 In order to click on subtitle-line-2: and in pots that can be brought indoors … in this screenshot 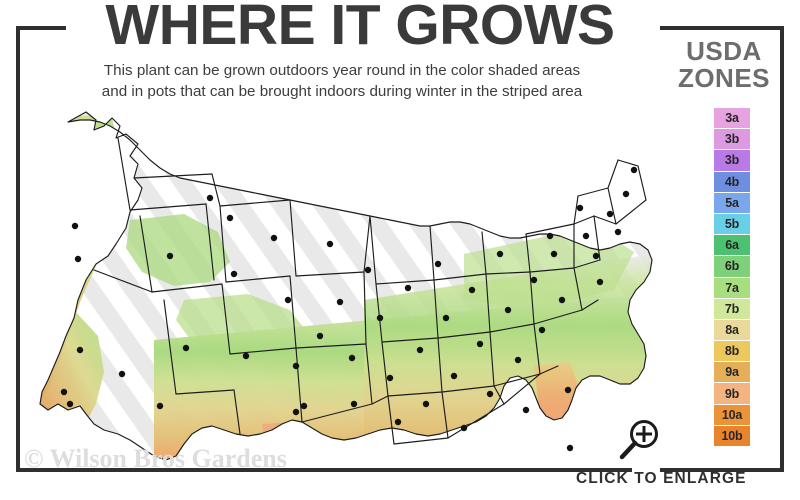, I will do `click(342, 91)`.